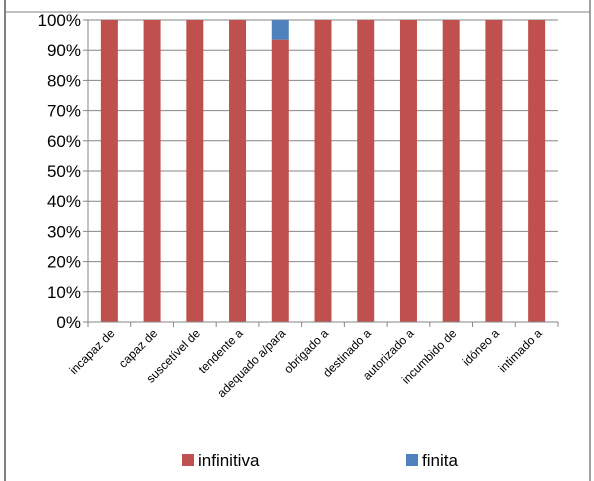  Describe the element at coordinates (188, 460) in the screenshot. I see `legend-swatch-infinitiva` at that location.